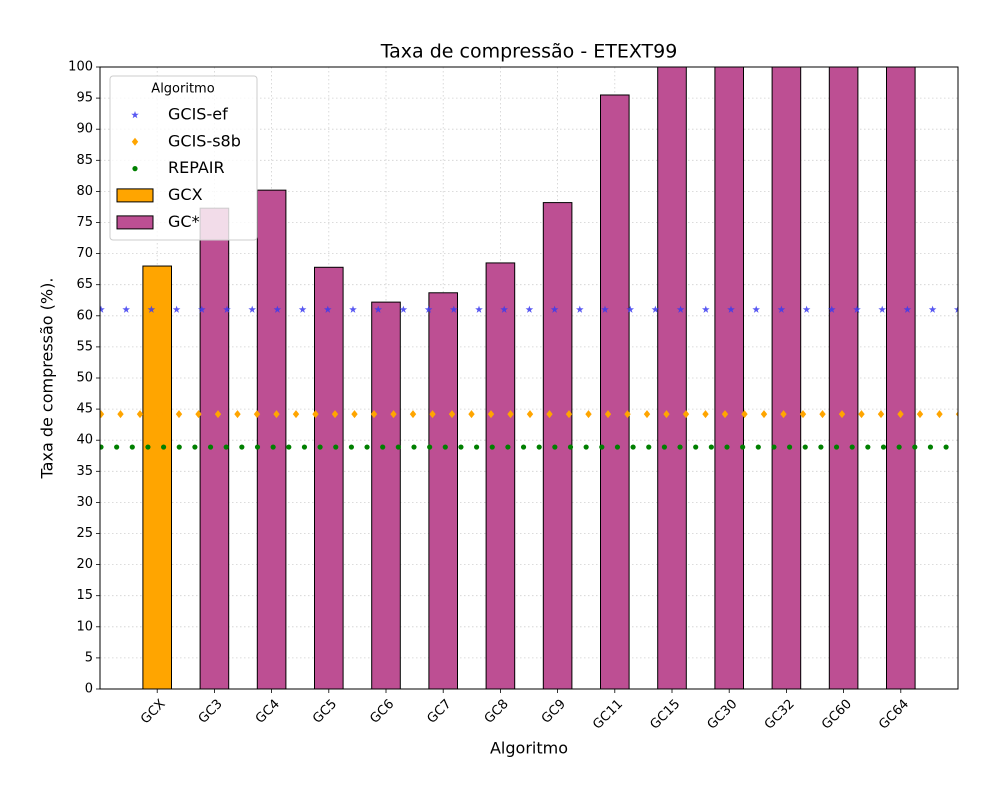 The width and height of the screenshot is (1000, 800). I want to click on y-tick-label: 95, so click(84, 98).